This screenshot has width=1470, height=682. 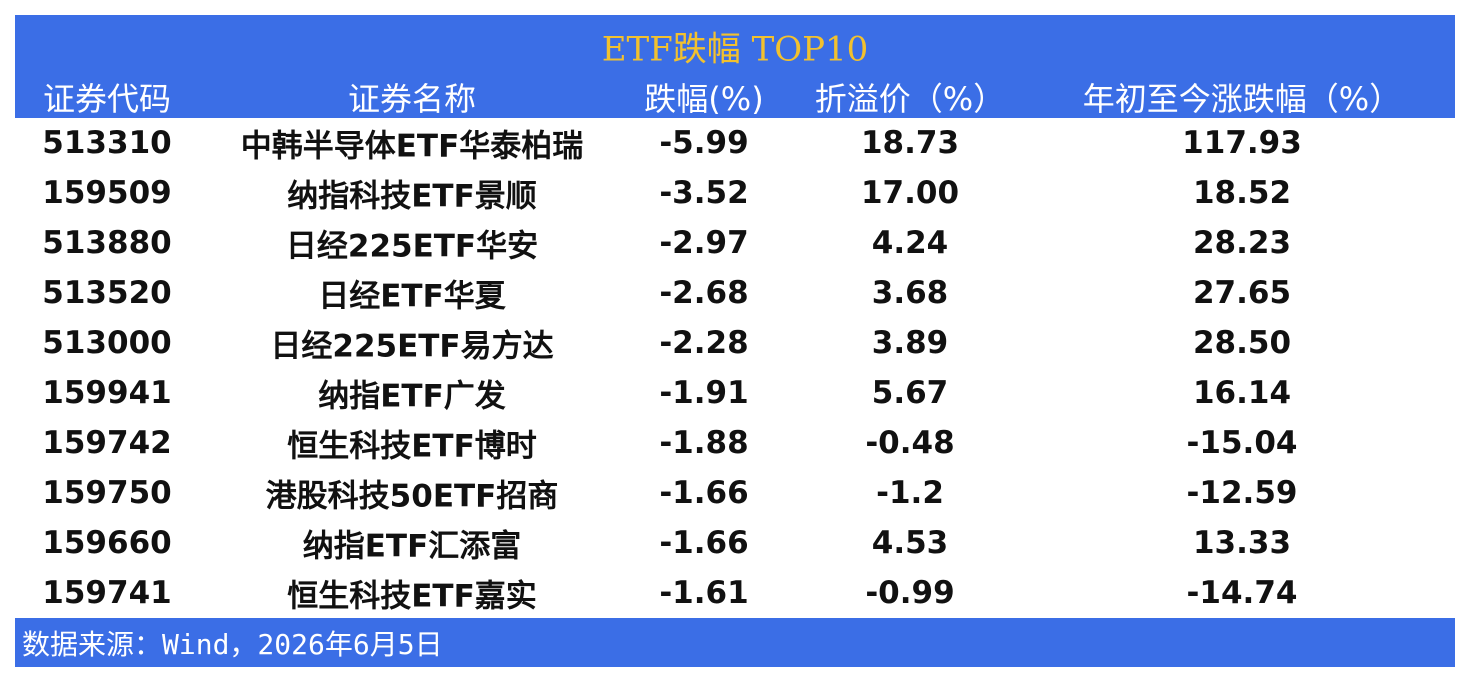 I want to click on header-cell: 跌幅(%), so click(x=704, y=99).